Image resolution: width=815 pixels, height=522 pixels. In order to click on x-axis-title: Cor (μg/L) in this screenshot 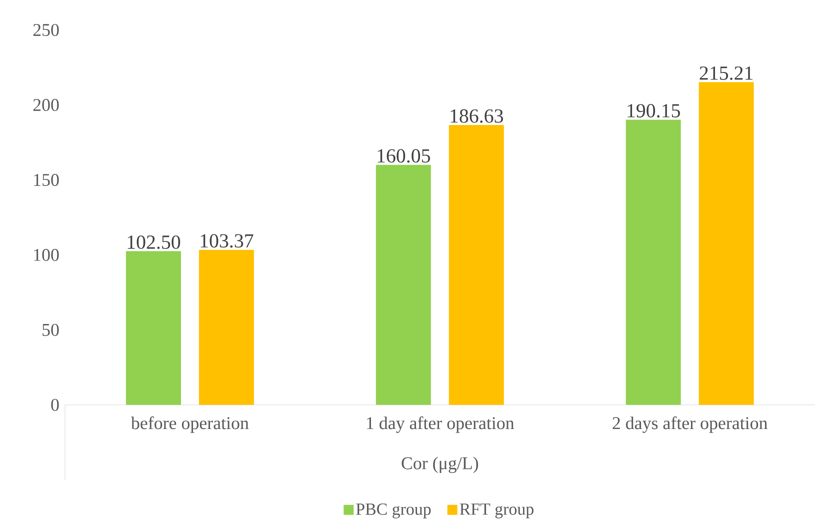, I will do `click(440, 465)`.